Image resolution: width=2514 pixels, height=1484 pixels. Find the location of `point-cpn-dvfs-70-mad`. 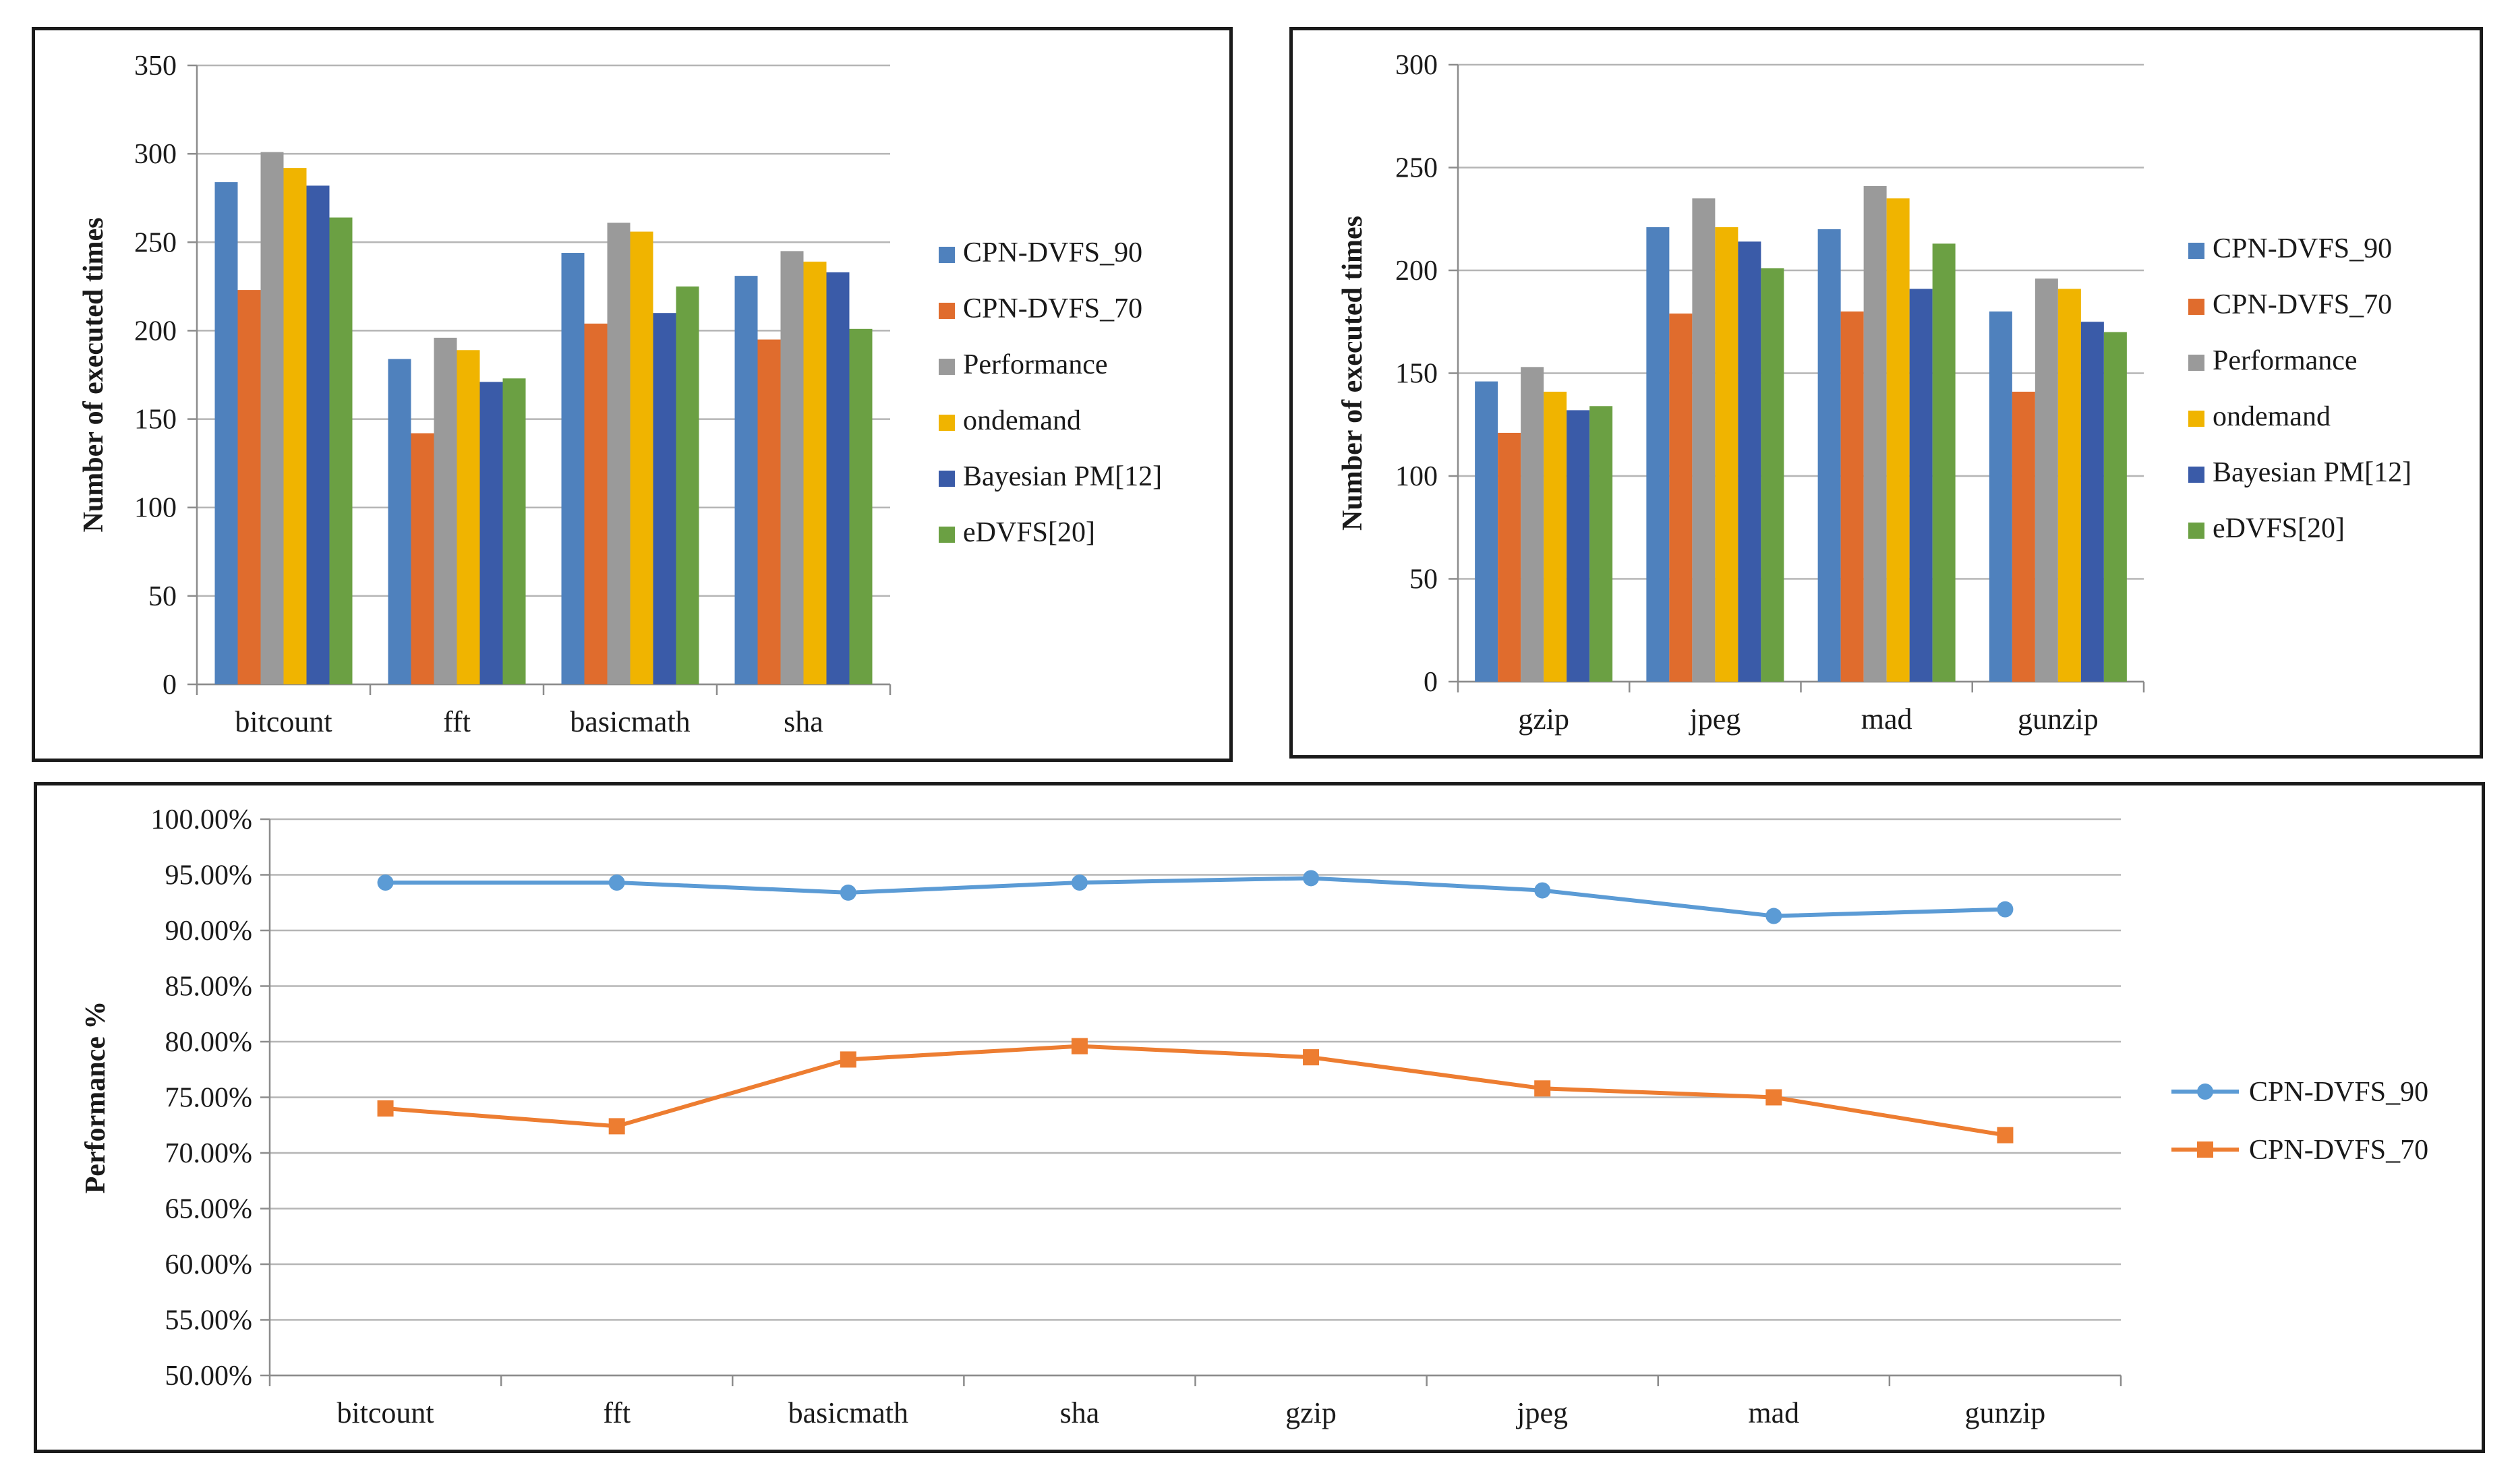

point-cpn-dvfs-70-mad is located at coordinates (1773, 1097).